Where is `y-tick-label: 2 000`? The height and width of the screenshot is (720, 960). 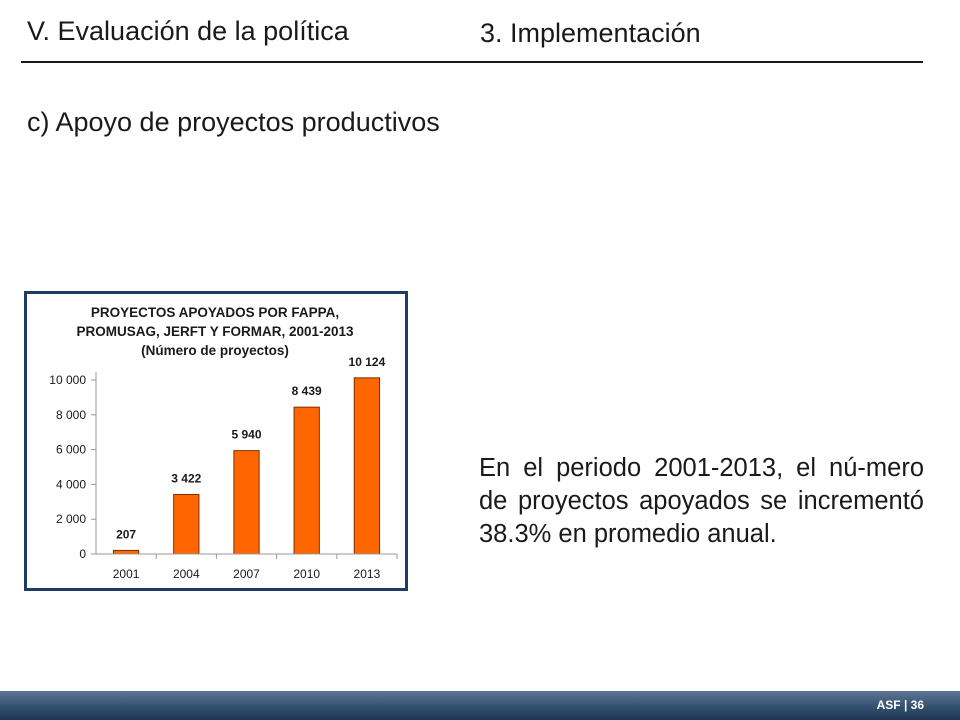
y-tick-label: 2 000 is located at coordinates (71, 519).